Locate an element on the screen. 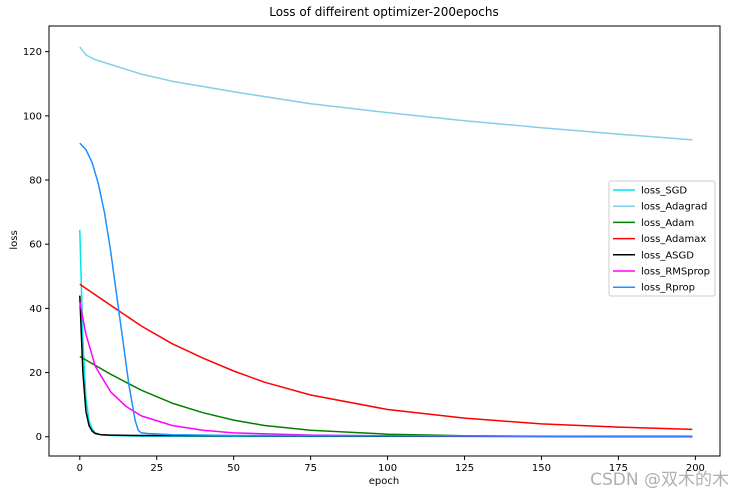  x-tick-label: 175 is located at coordinates (618, 468).